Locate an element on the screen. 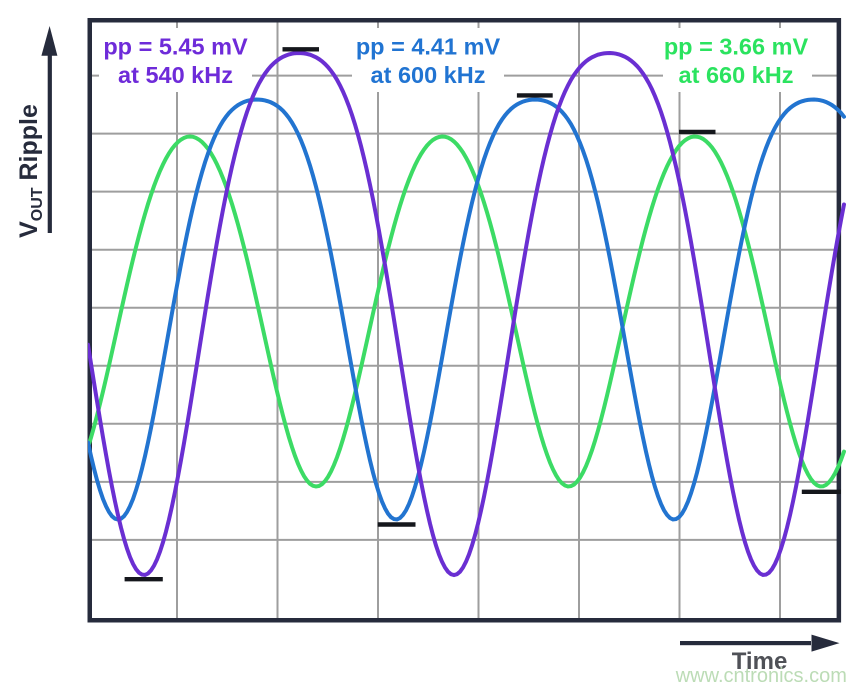 The image size is (860, 690). svg-text: pp = 4.41 mV is located at coordinates (428, 47).